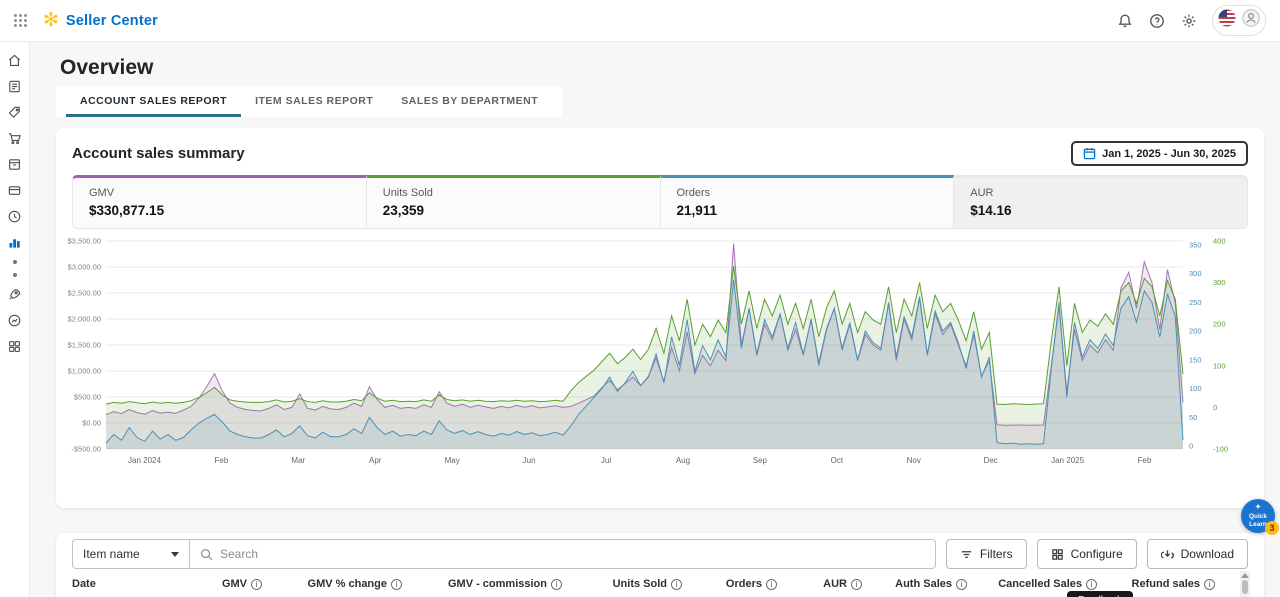  Describe the element at coordinates (15, 86) in the screenshot. I see `sidebar-item-orders` at that location.